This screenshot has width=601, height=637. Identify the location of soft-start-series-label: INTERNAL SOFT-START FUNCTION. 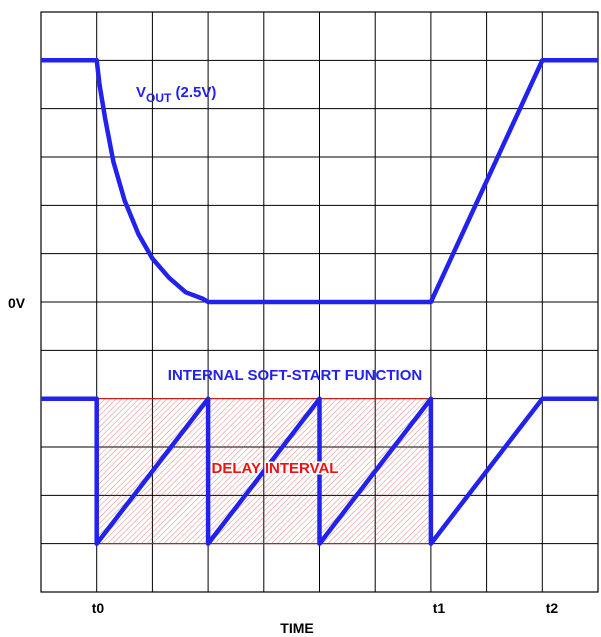
(295, 375).